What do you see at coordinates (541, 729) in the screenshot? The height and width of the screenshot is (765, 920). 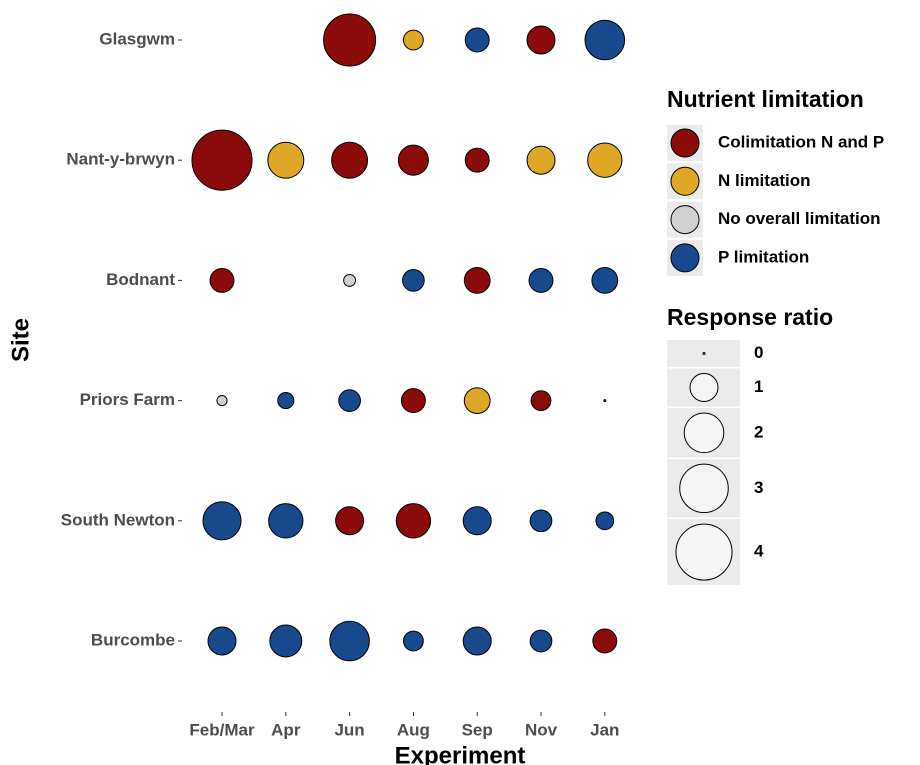 I see `x-tick-label: Nov` at bounding box center [541, 729].